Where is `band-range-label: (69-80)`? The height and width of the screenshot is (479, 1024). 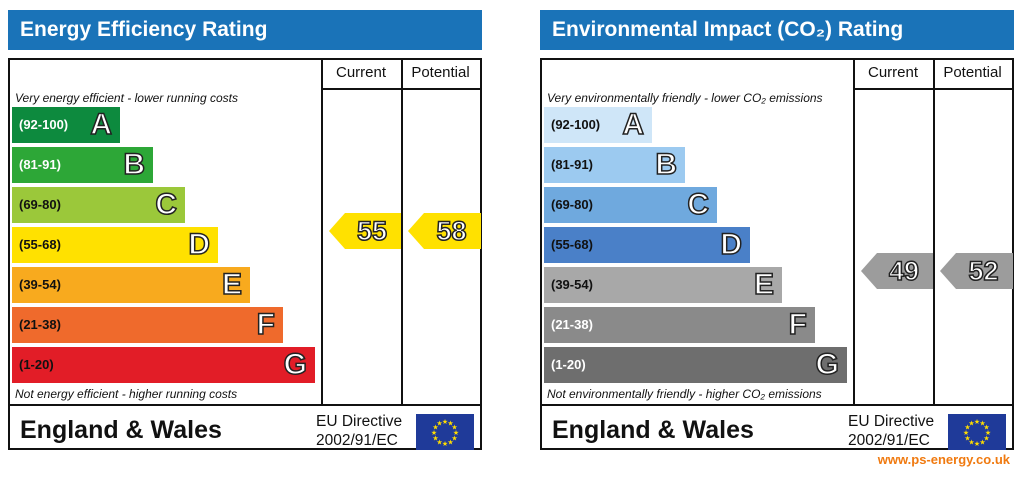
band-range-label: (69-80) is located at coordinates (40, 204).